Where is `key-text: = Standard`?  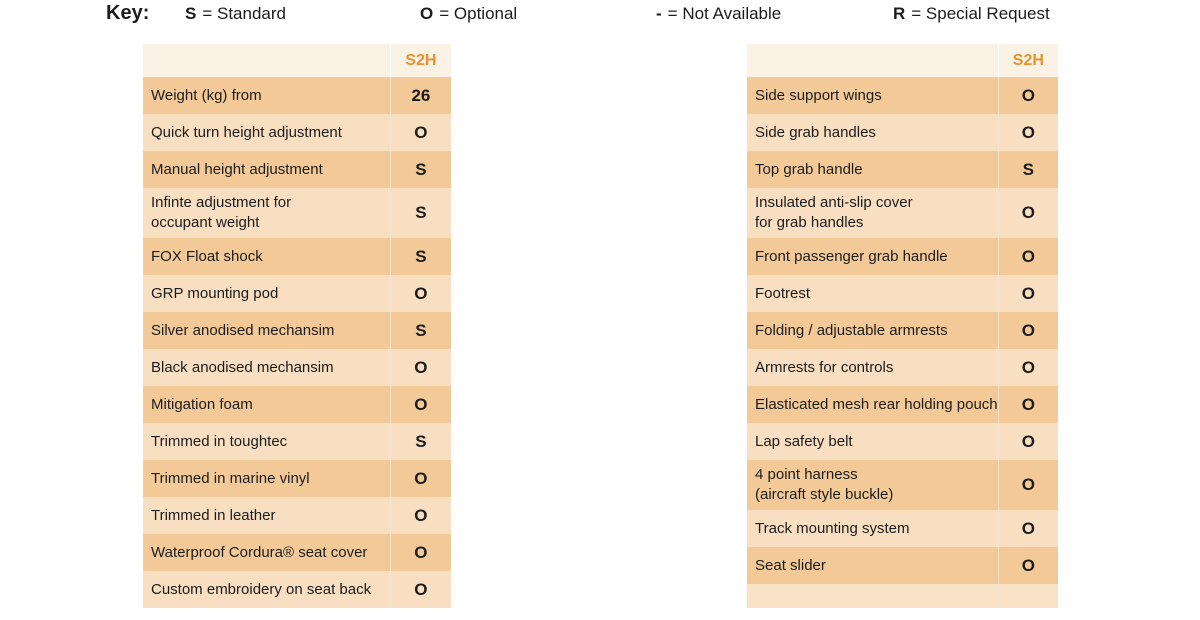
key-text: = Standard is located at coordinates (244, 13).